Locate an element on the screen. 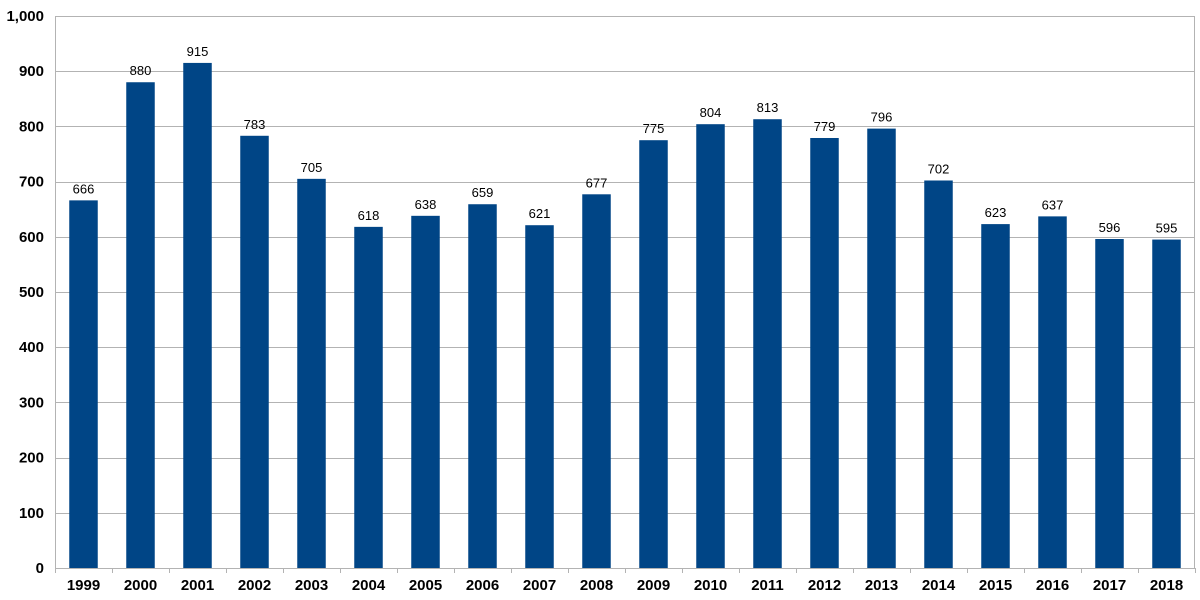  x-tick-label-2009: 2009 is located at coordinates (653, 585).